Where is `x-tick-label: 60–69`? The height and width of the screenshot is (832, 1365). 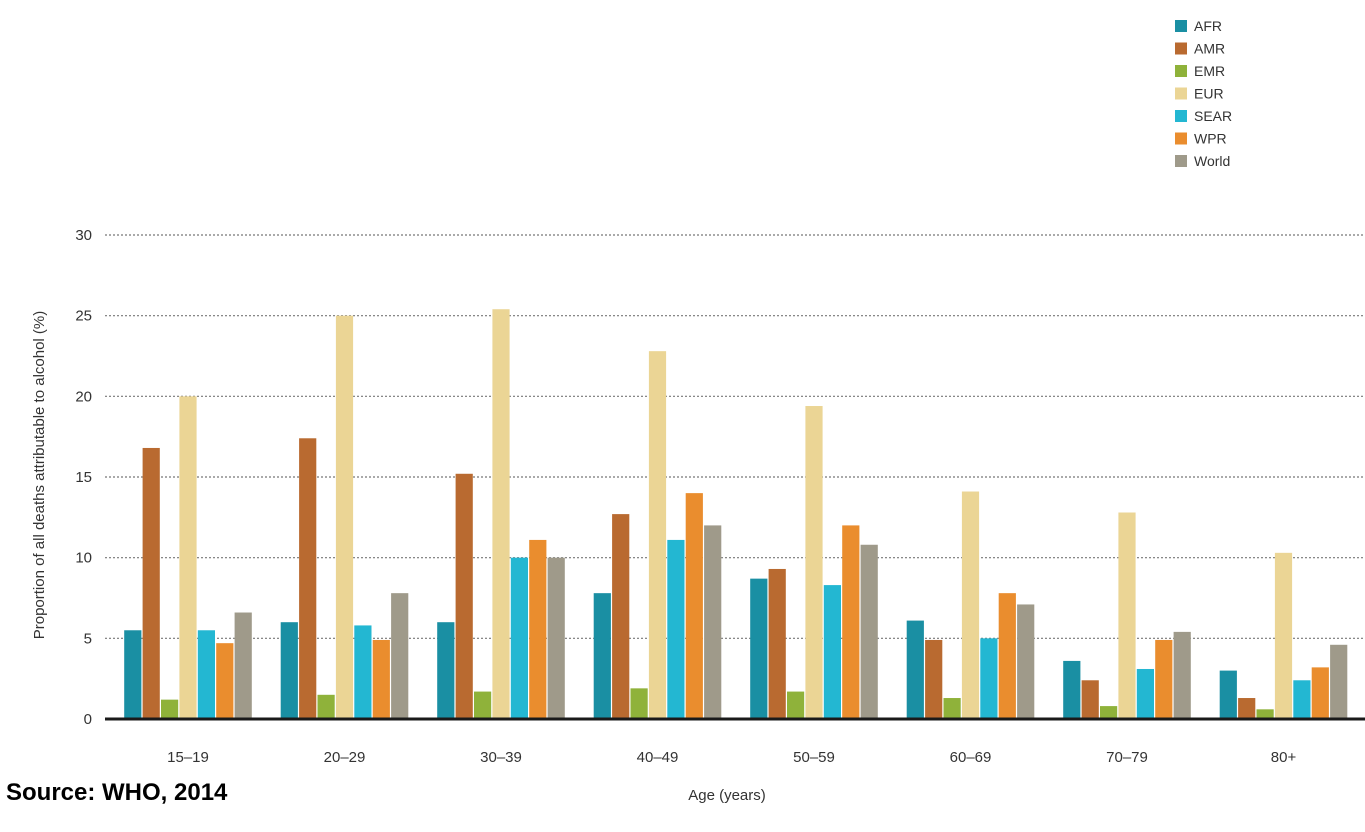
x-tick-label: 60–69 is located at coordinates (971, 757).